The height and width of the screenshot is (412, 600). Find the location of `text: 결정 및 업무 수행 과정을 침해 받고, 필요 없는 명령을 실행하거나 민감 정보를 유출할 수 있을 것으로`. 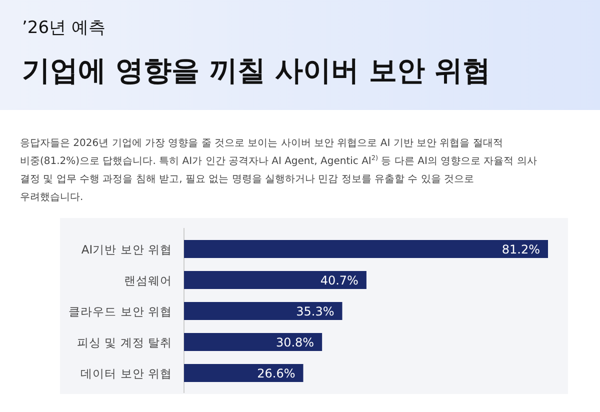

text: 결정 및 업무 수행 과정을 침해 받고, 필요 없는 명령을 실행하거나 민감 정보를 유출할 수 있을 것으로 is located at coordinates (247, 179).